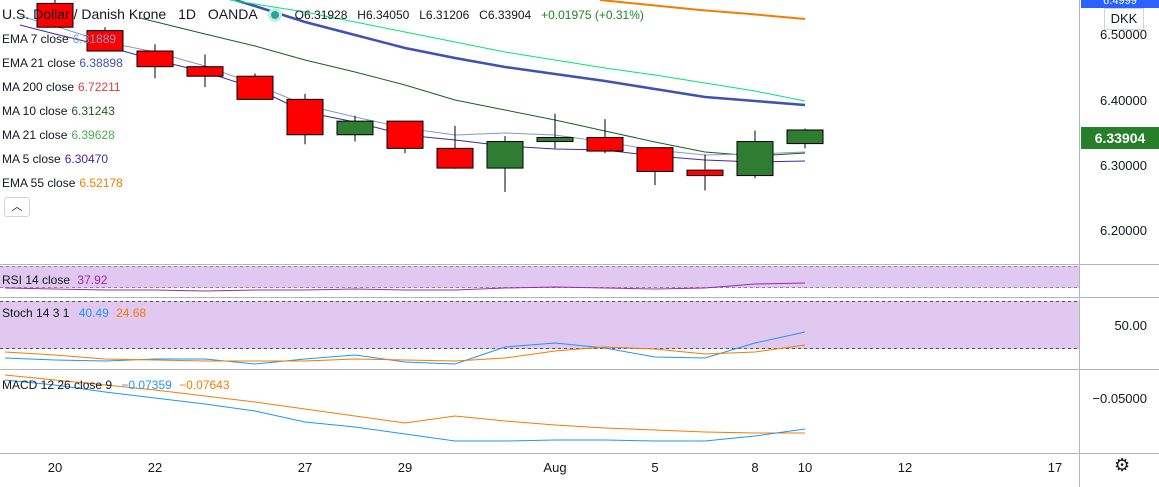 Image resolution: width=1159 pixels, height=487 pixels. I want to click on ema-21-line, so click(520, 53).